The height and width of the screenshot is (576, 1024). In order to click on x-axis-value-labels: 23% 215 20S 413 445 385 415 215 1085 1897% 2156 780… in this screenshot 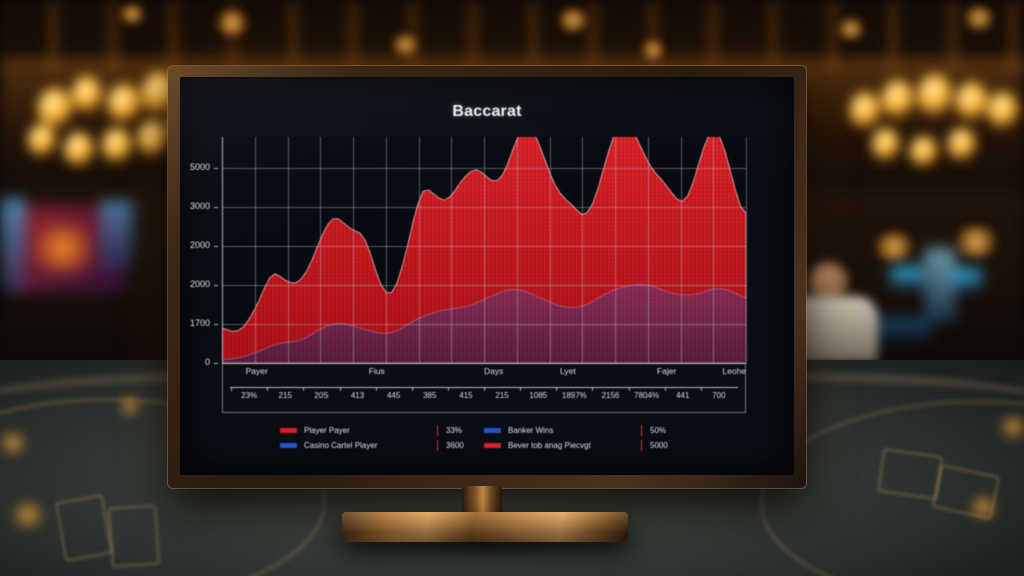, I will do `click(484, 397)`.